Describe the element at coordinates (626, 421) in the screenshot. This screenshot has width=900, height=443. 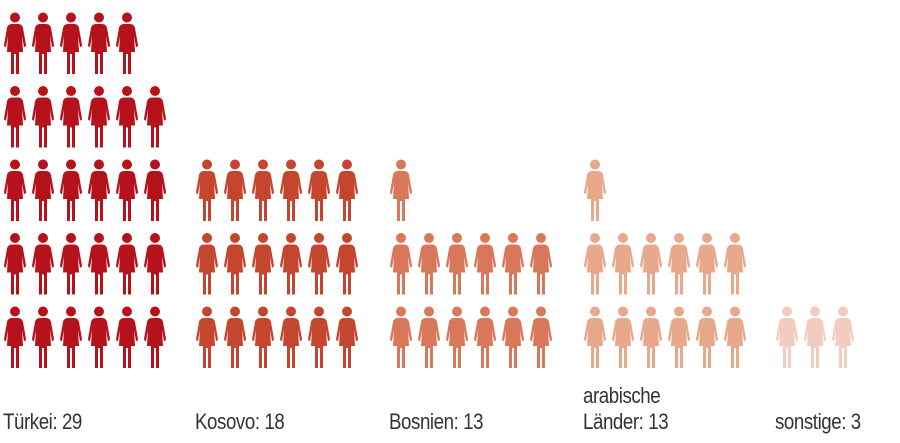
I see `category-label: Länder: 13` at that location.